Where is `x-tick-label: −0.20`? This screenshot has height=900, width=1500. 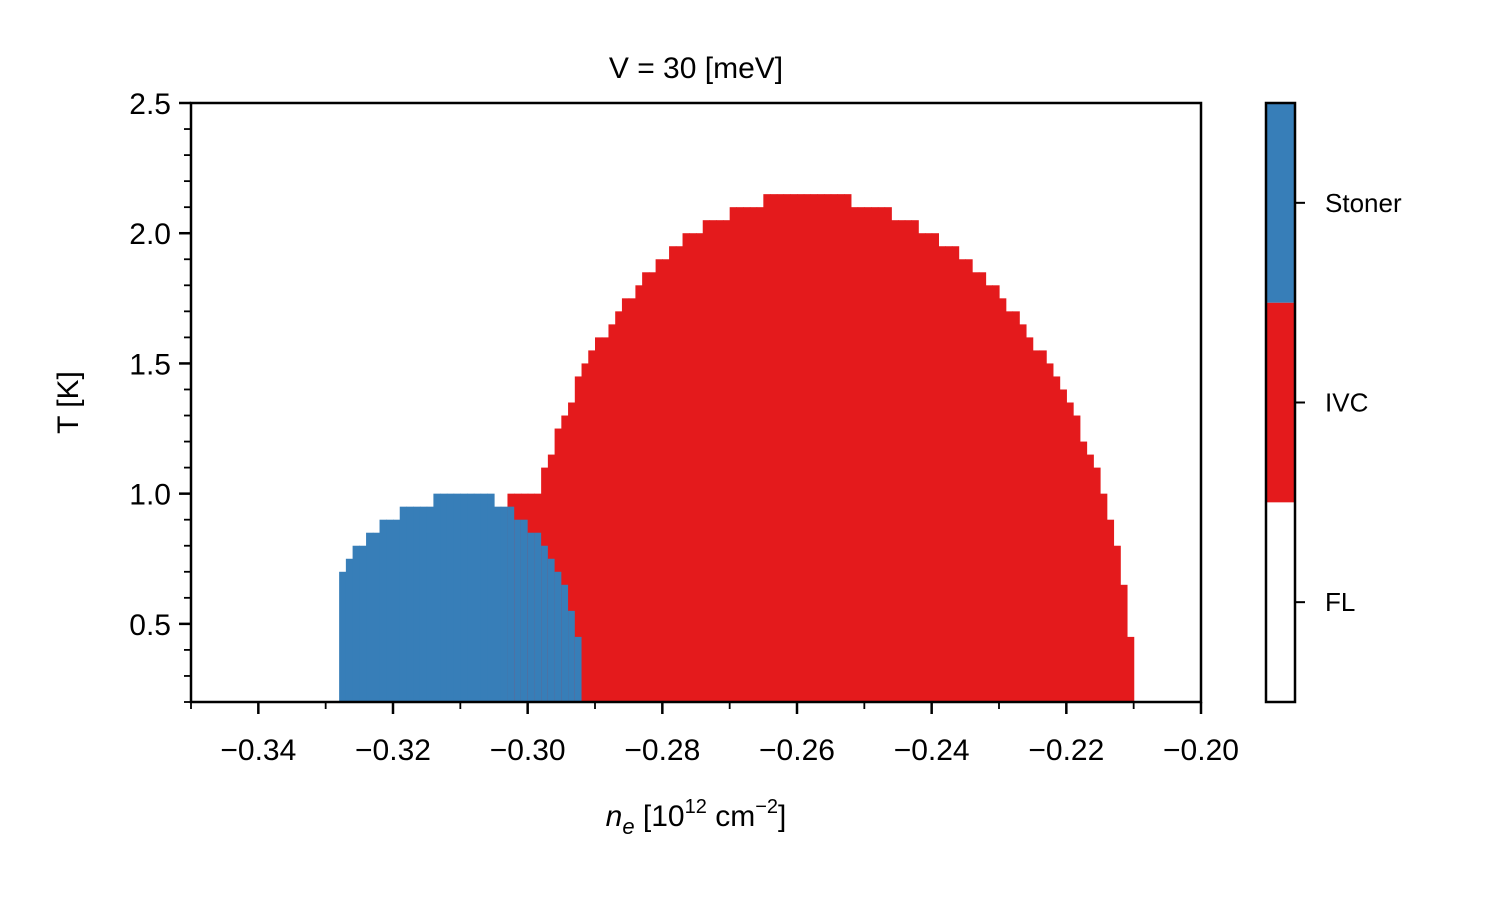 x-tick-label: −0.20 is located at coordinates (1201, 750).